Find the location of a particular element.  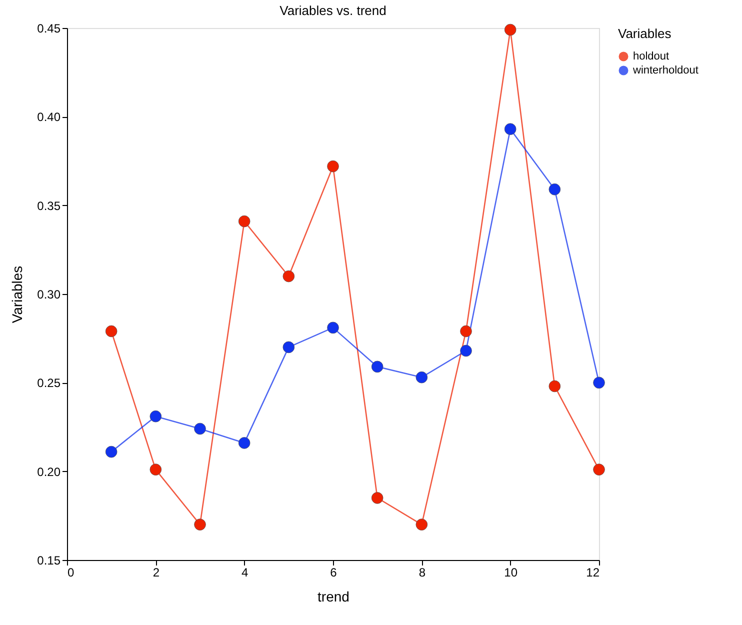

y-tick-label: 0.20 is located at coordinates (49, 471).